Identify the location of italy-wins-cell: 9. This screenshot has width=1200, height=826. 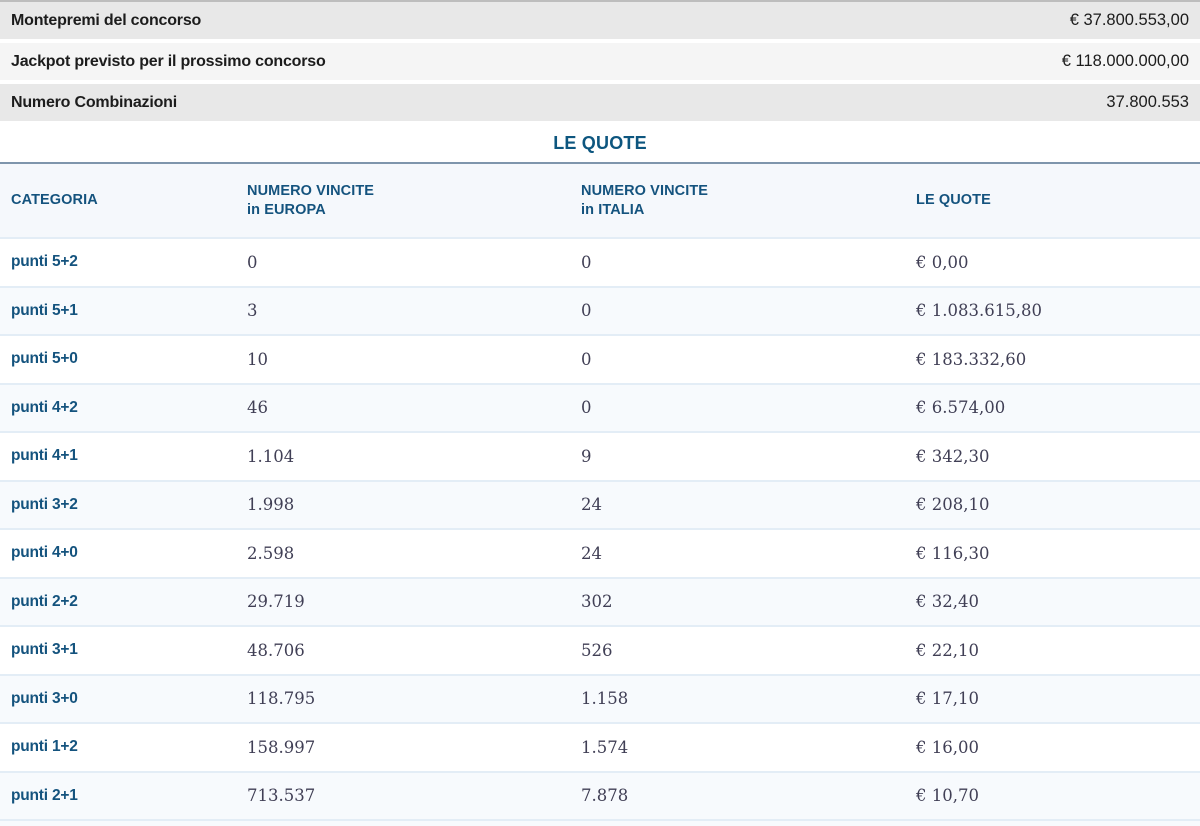
(586, 456).